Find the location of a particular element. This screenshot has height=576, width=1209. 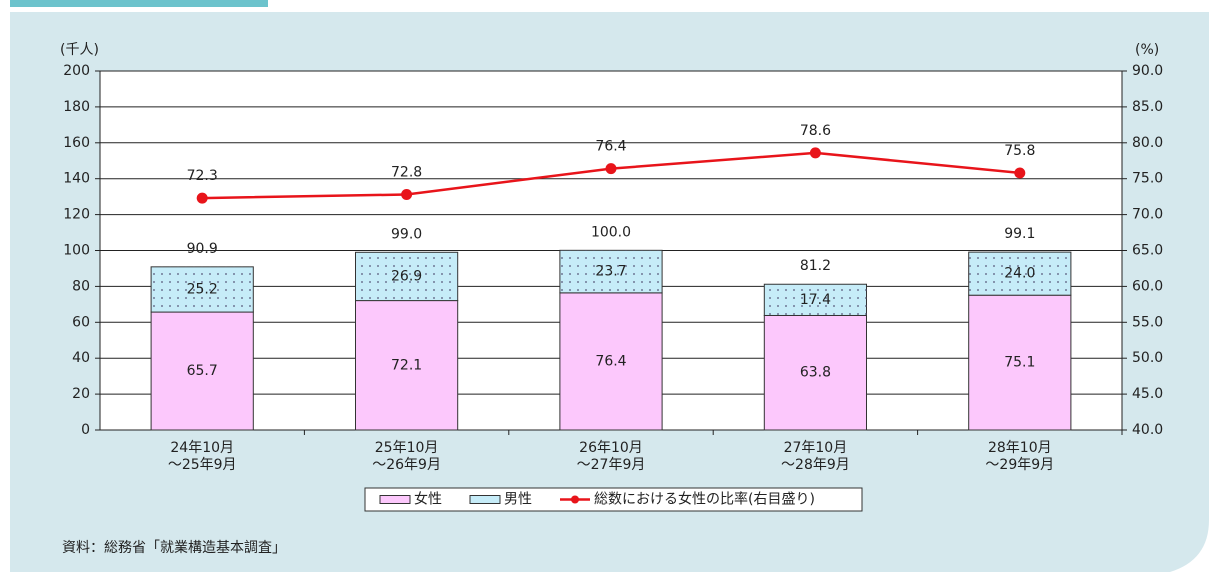

y2-tick-label: 45.0 is located at coordinates (1147, 394).